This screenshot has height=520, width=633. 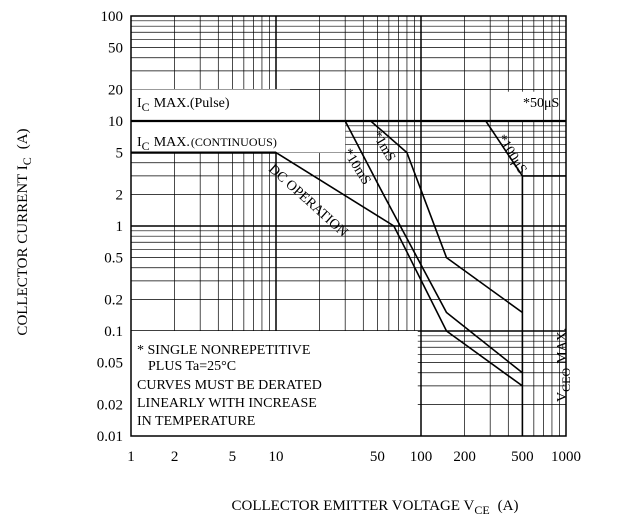 I want to click on ic-max-pulse-label: IC MAX.(Pulse), so click(x=183, y=105).